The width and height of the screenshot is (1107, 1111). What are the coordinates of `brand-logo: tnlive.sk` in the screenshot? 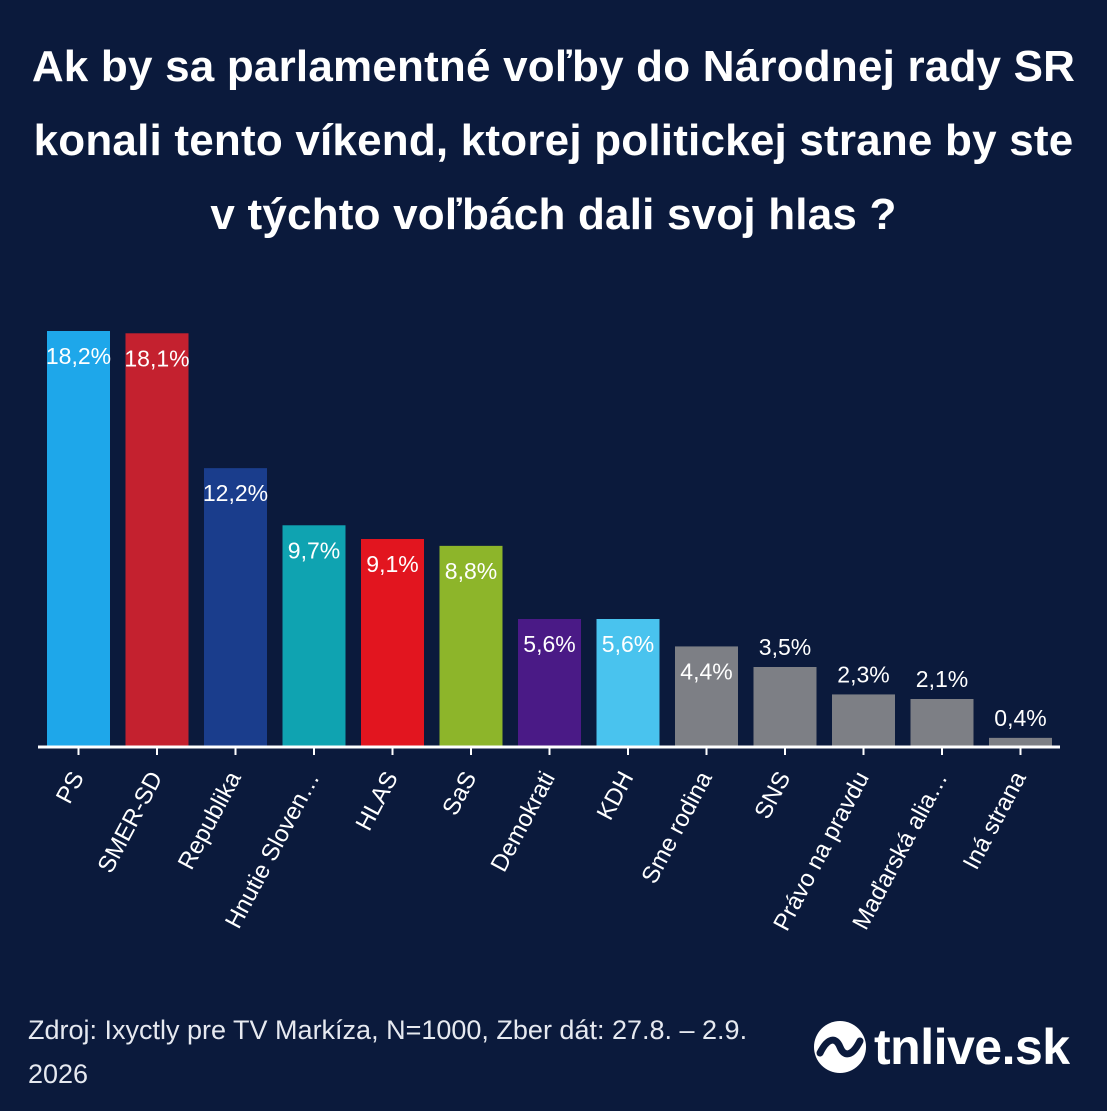 It's located at (952, 1047).